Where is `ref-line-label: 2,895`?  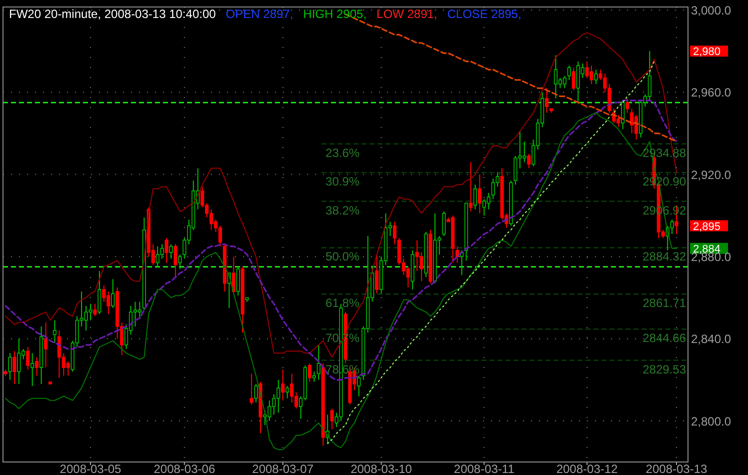
ref-line-label: 2,895 is located at coordinates (707, 226).